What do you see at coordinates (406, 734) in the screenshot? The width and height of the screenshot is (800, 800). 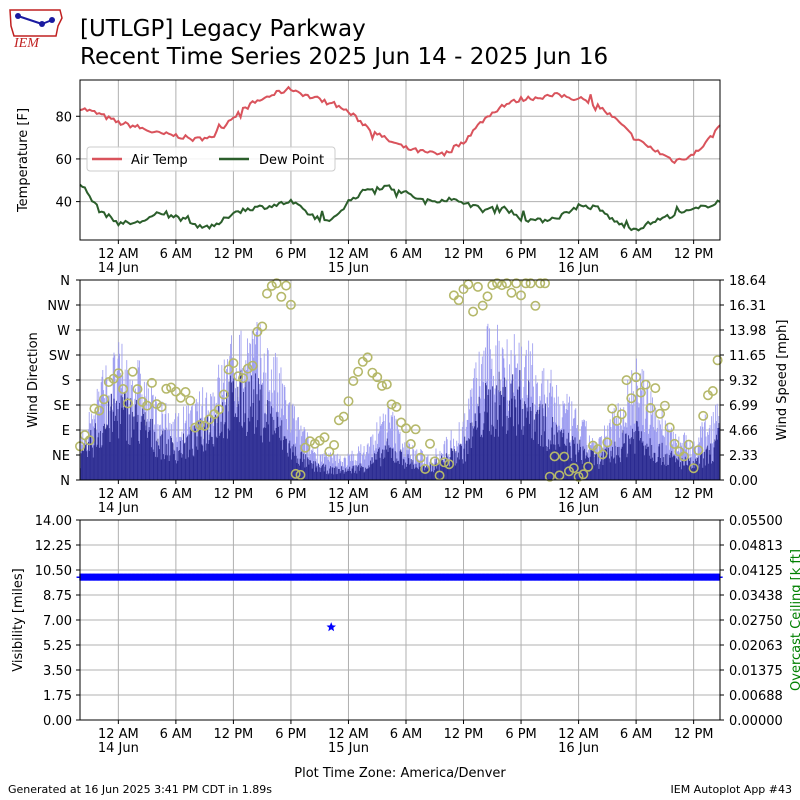 I see `x-tick-label: 6 AM` at bounding box center [406, 734].